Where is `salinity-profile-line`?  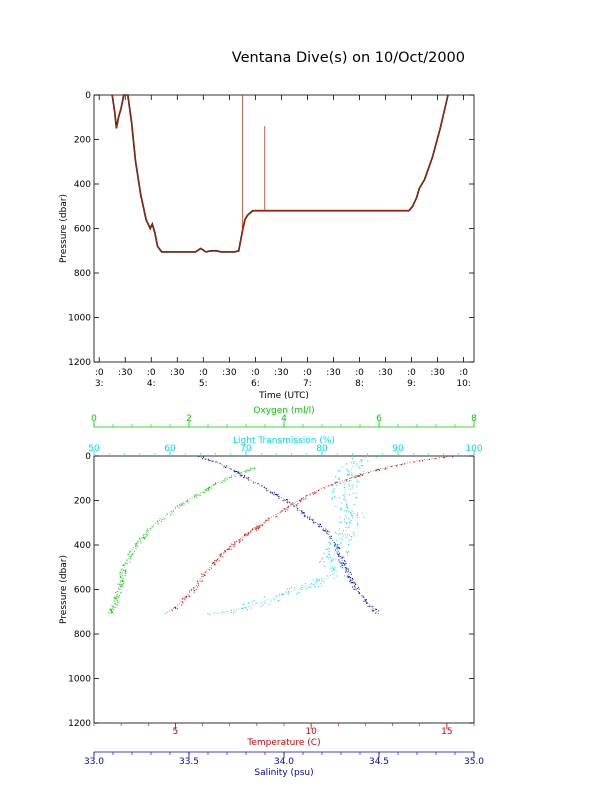
salinity-profile-line is located at coordinates (289, 535).